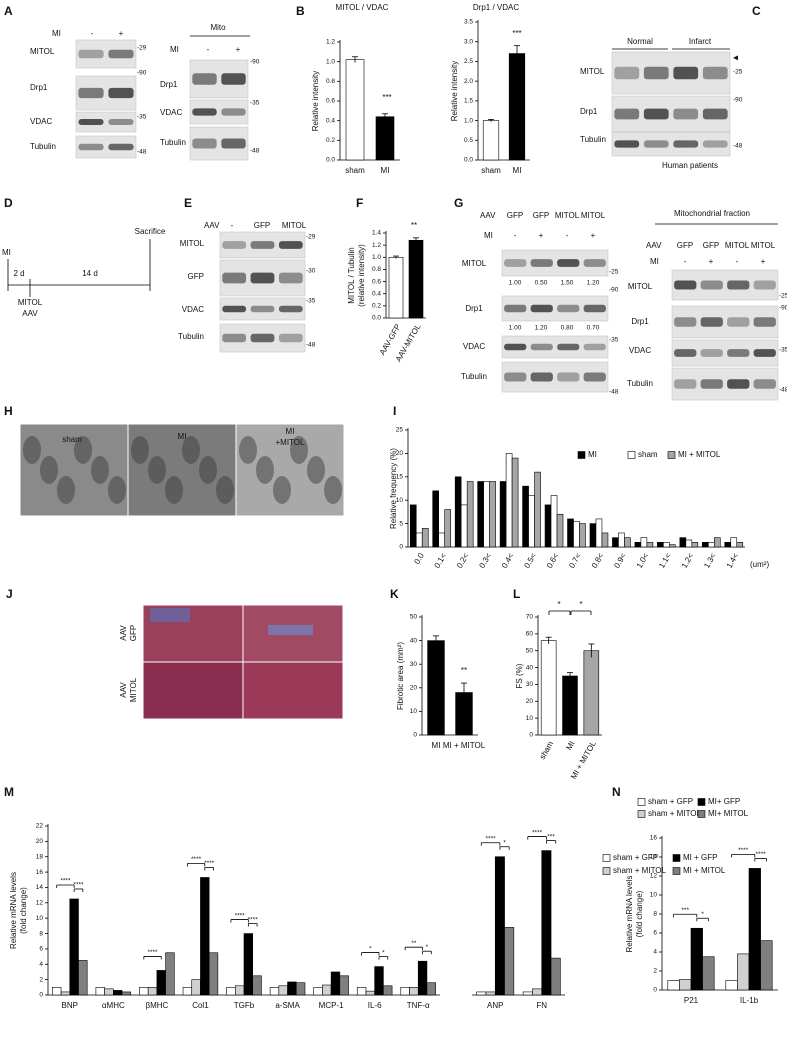 The image size is (787, 1041). I want to click on label: -29, so click(142, 48).